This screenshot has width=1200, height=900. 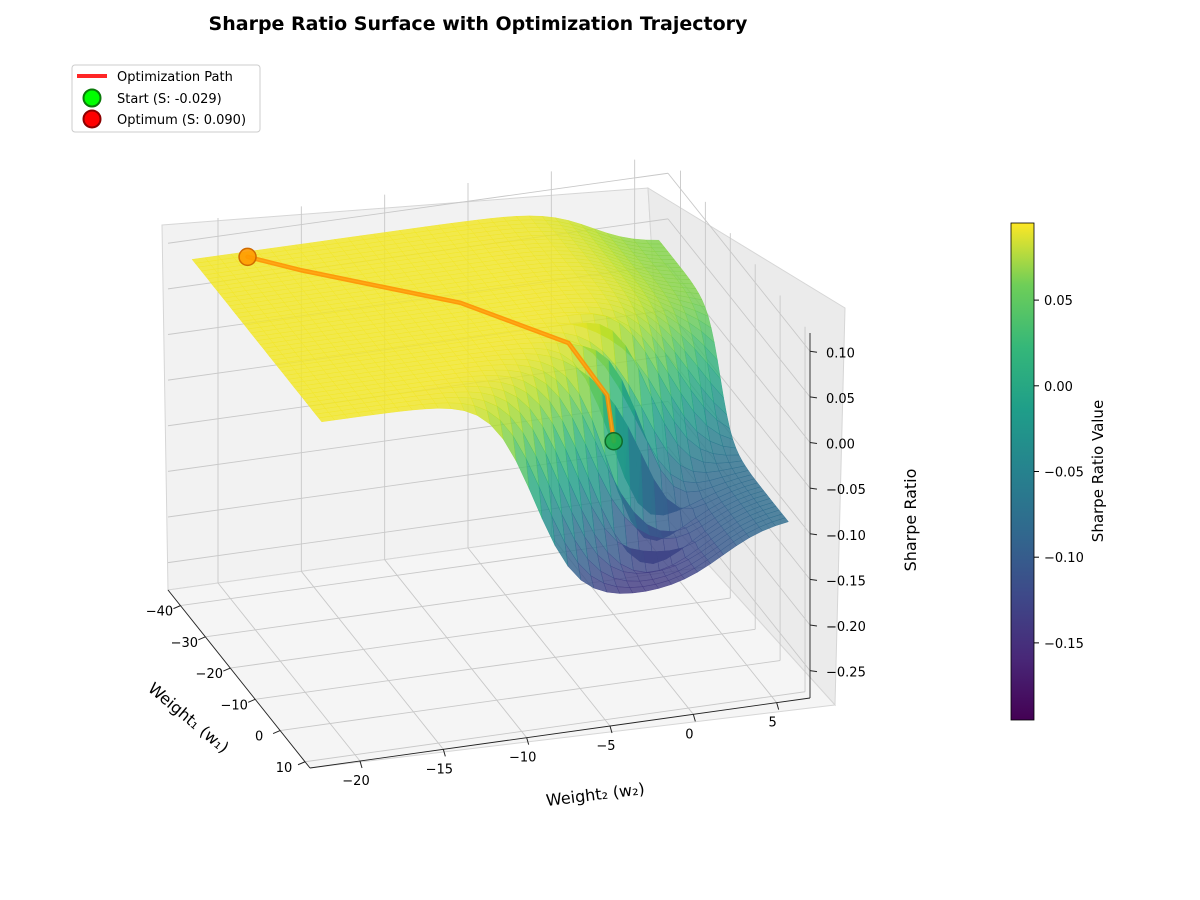 I want to click on x-tick-label: −10, so click(x=233, y=705).